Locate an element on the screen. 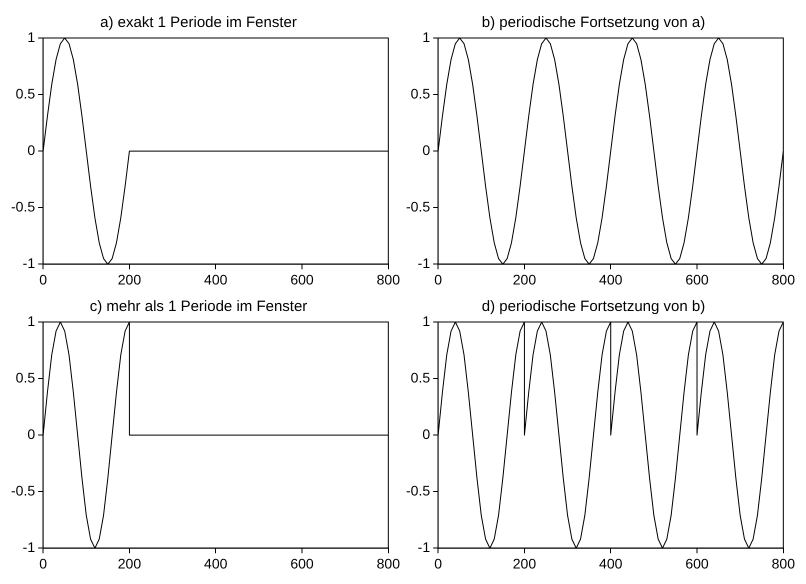  chart-title: d) periodische Fortsetzung von b) is located at coordinates (594, 307).